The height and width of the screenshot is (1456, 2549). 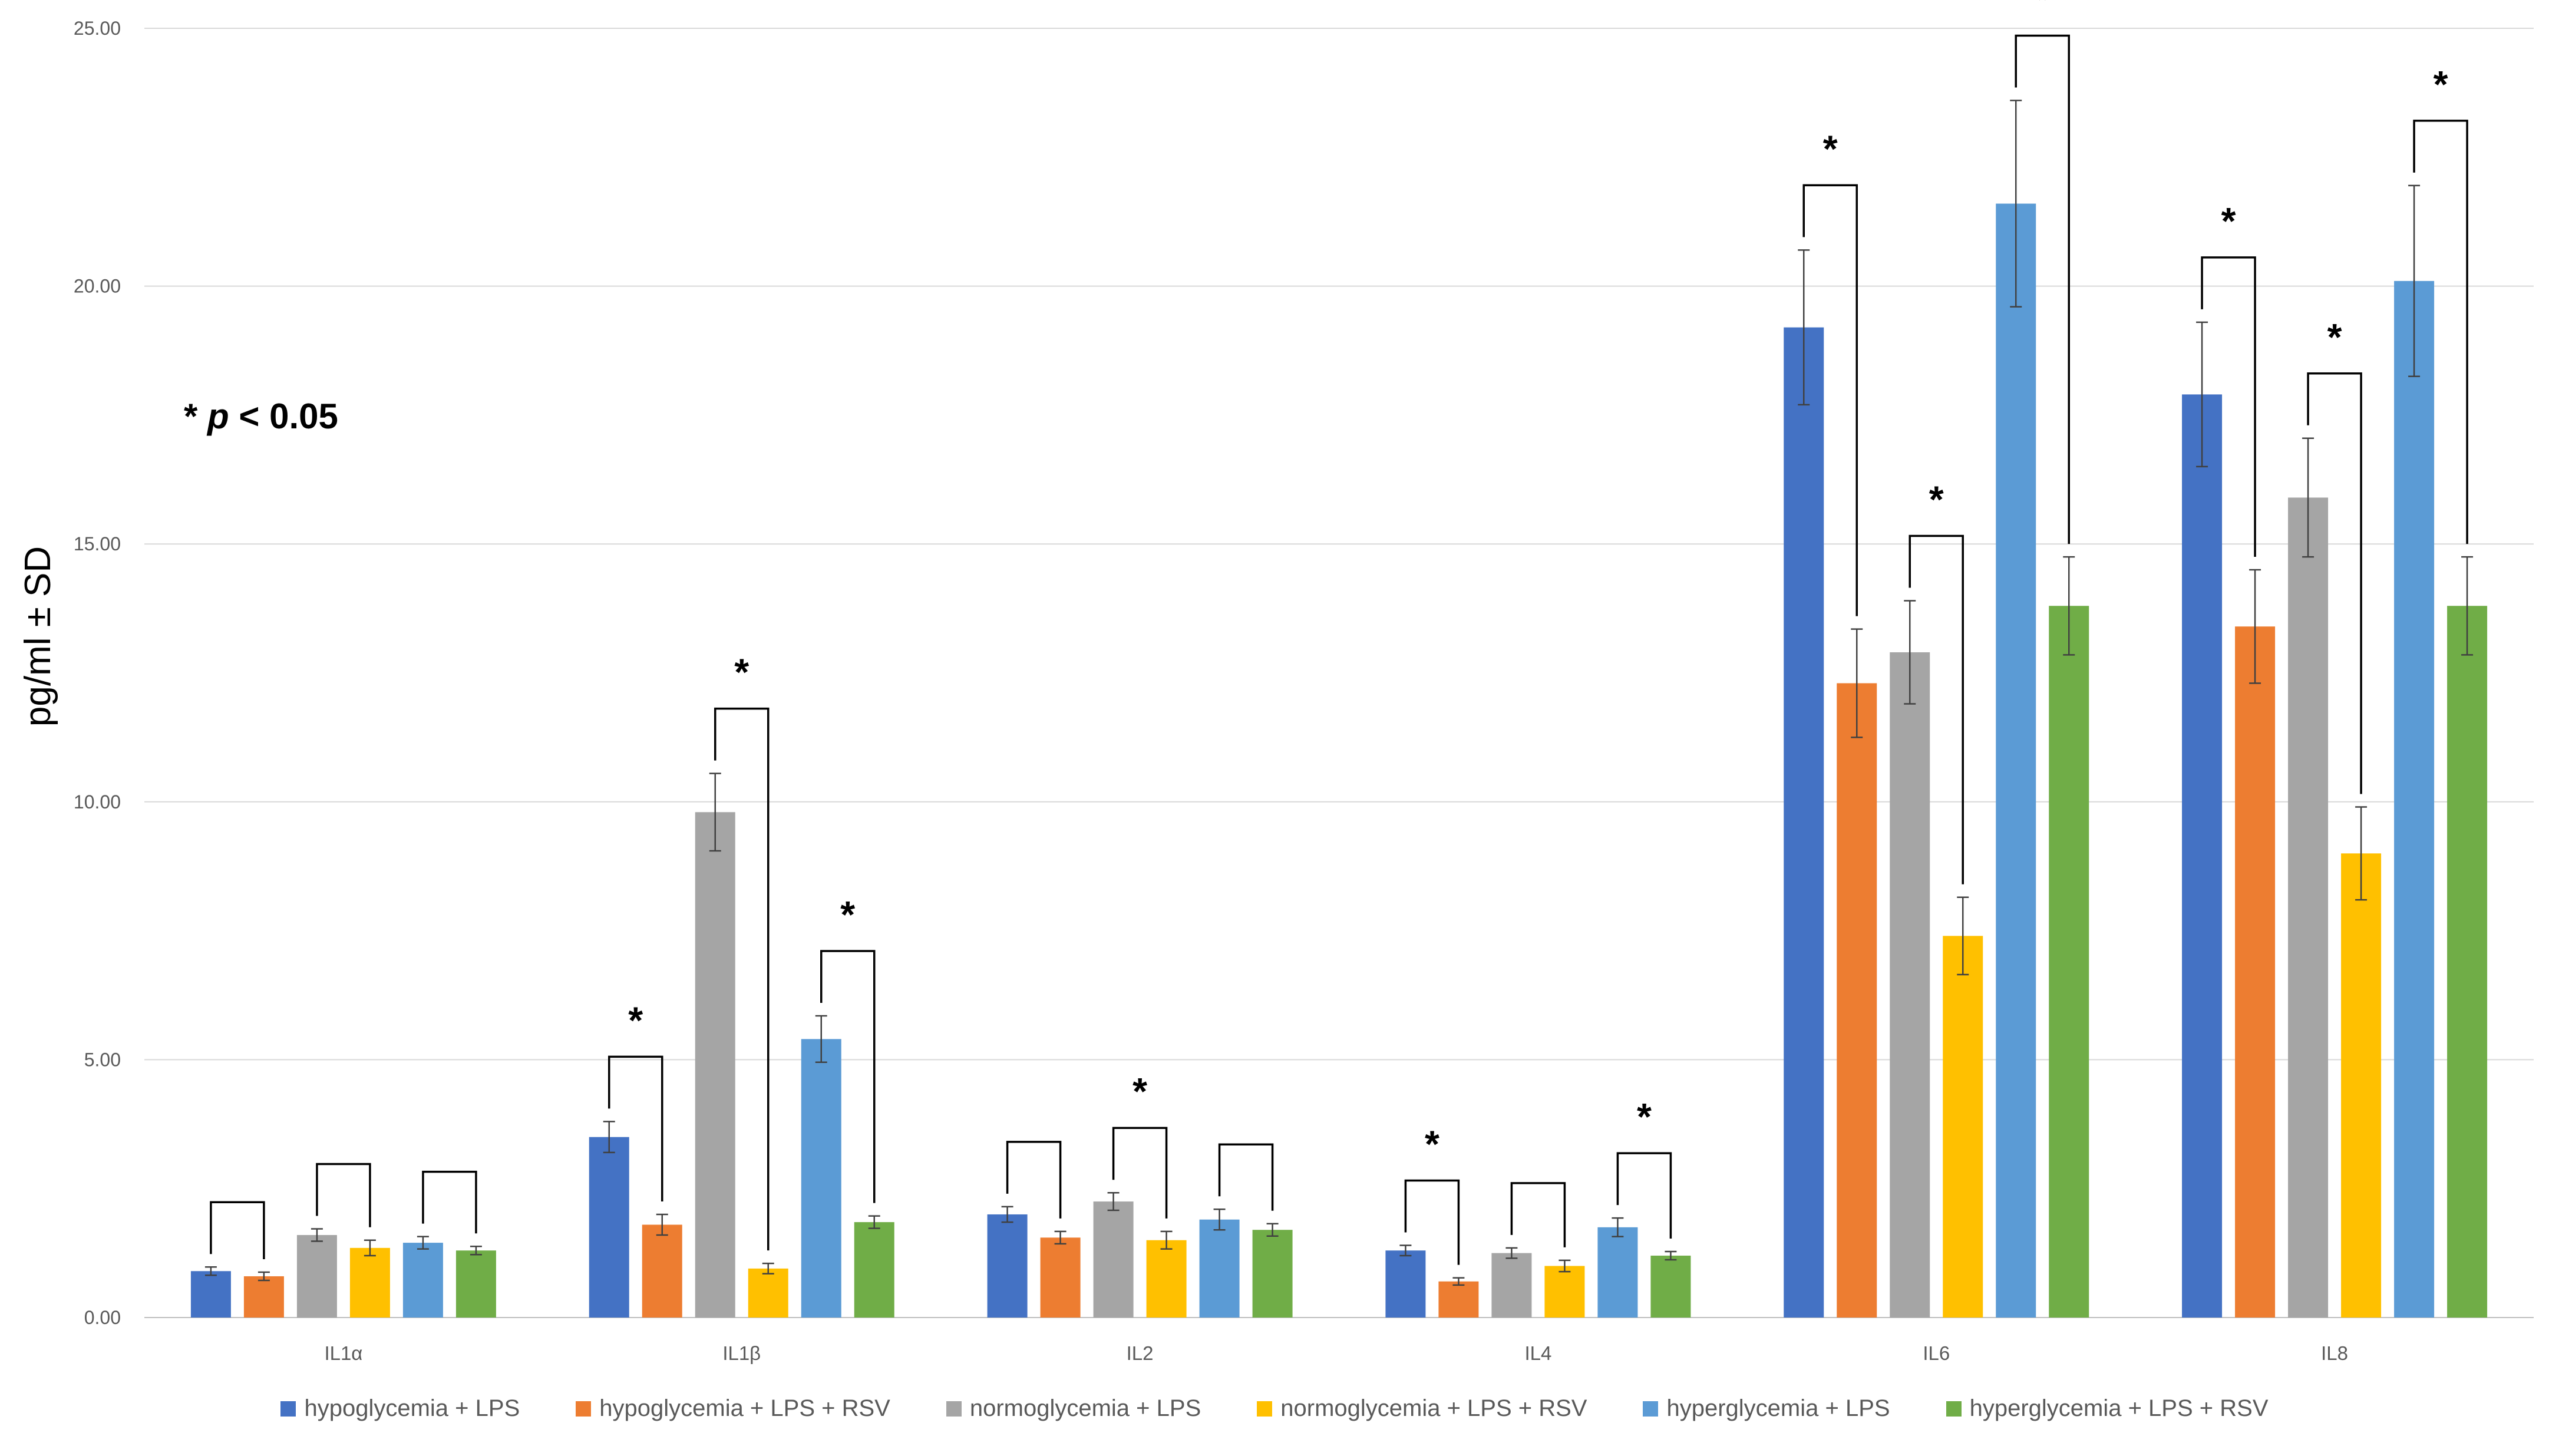 What do you see at coordinates (102, 1317) in the screenshot?
I see `y-tick-label: 0.00` at bounding box center [102, 1317].